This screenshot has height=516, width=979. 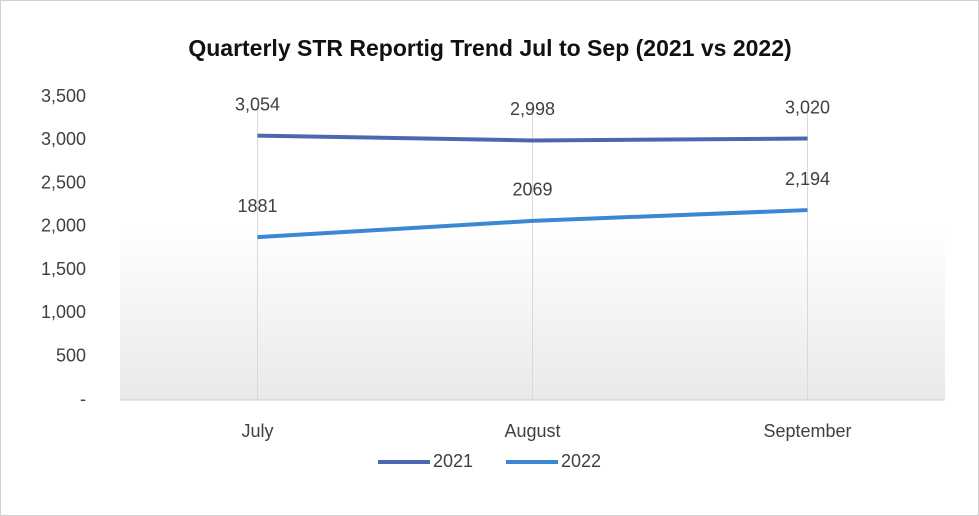 I want to click on y-tick-label: 2,500, so click(x=63, y=182).